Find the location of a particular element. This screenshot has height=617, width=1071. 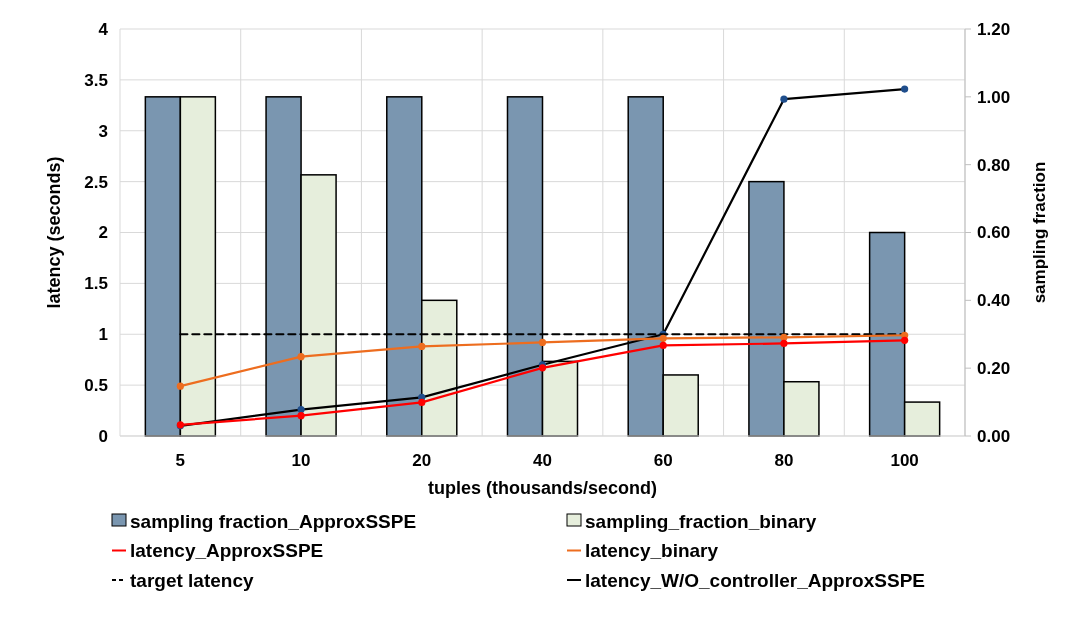

y-tick-label: 0.5 is located at coordinates (96, 386).